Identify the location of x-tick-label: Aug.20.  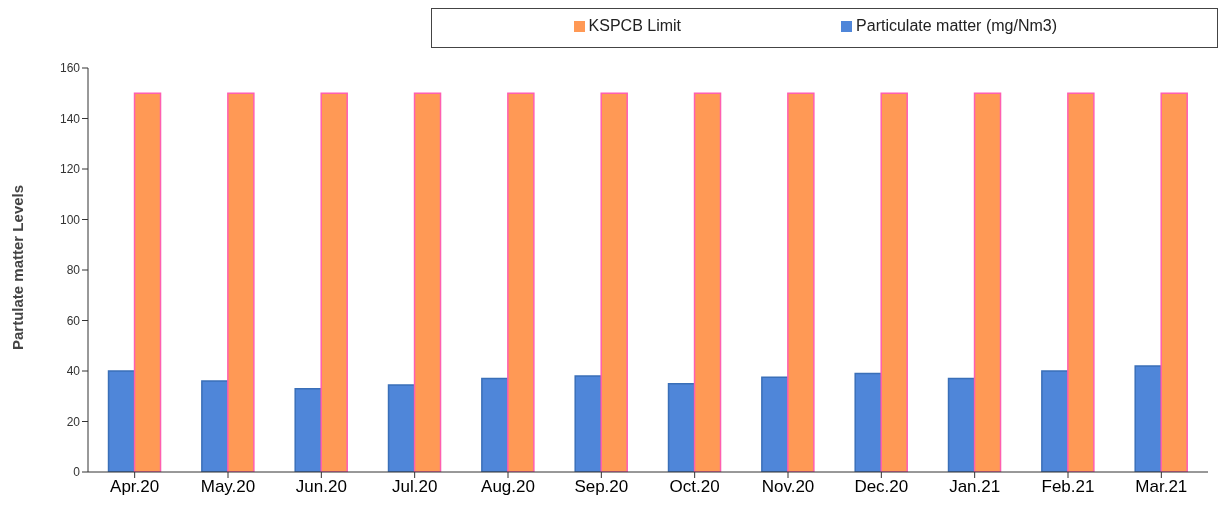
(508, 487).